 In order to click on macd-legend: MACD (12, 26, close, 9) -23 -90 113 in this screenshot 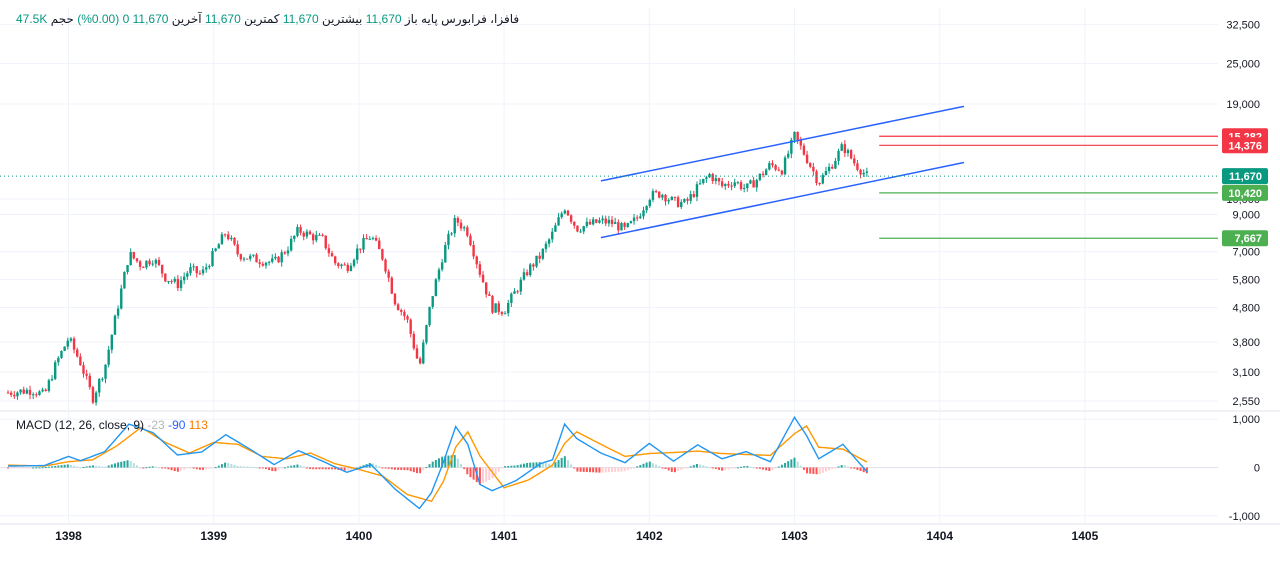, I will do `click(112, 425)`.